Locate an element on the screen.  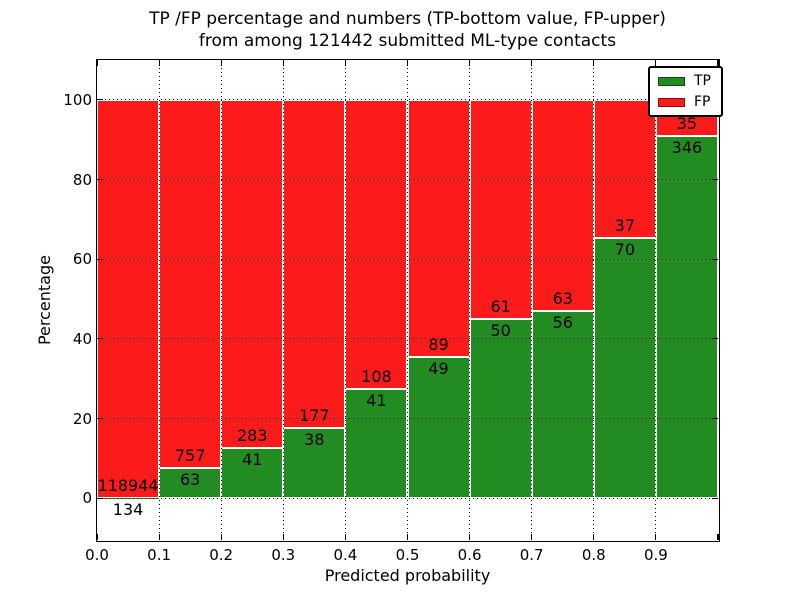
fp-count-label-6: 61 is located at coordinates (500, 306).